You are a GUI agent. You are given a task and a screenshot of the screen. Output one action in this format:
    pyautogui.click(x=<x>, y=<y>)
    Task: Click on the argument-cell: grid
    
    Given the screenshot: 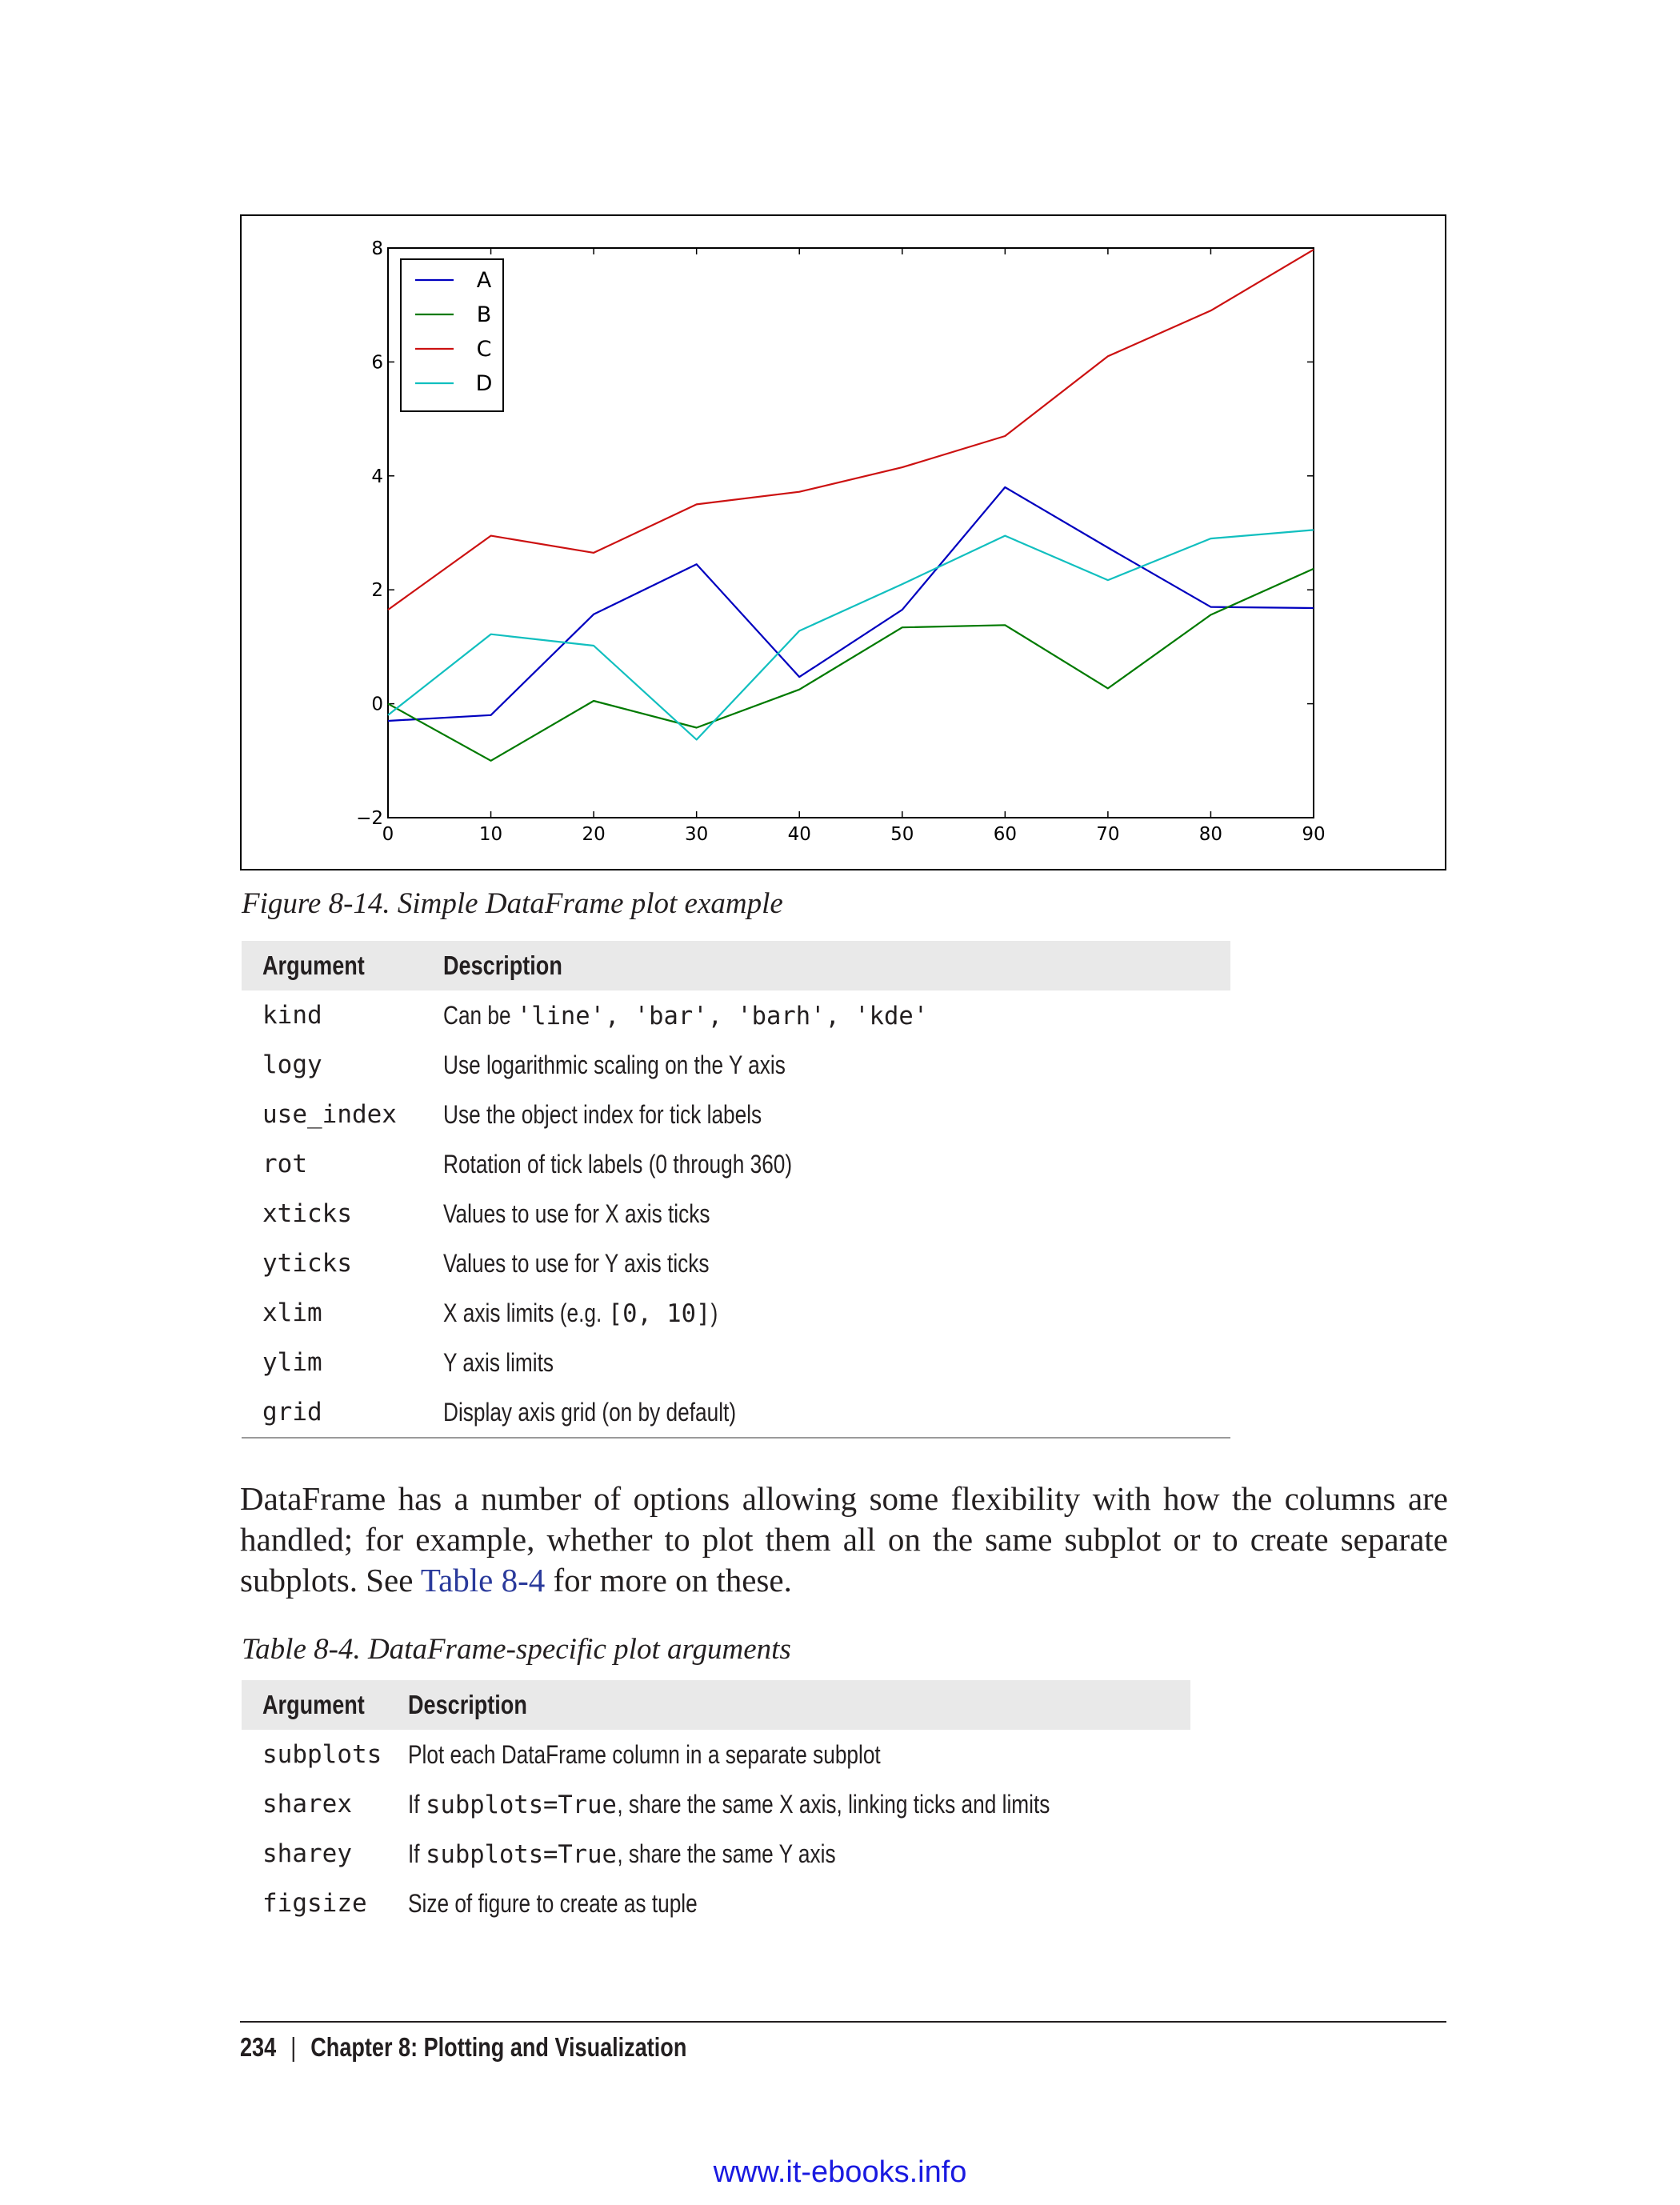 What is the action you would take?
    pyautogui.click(x=332, y=1413)
    